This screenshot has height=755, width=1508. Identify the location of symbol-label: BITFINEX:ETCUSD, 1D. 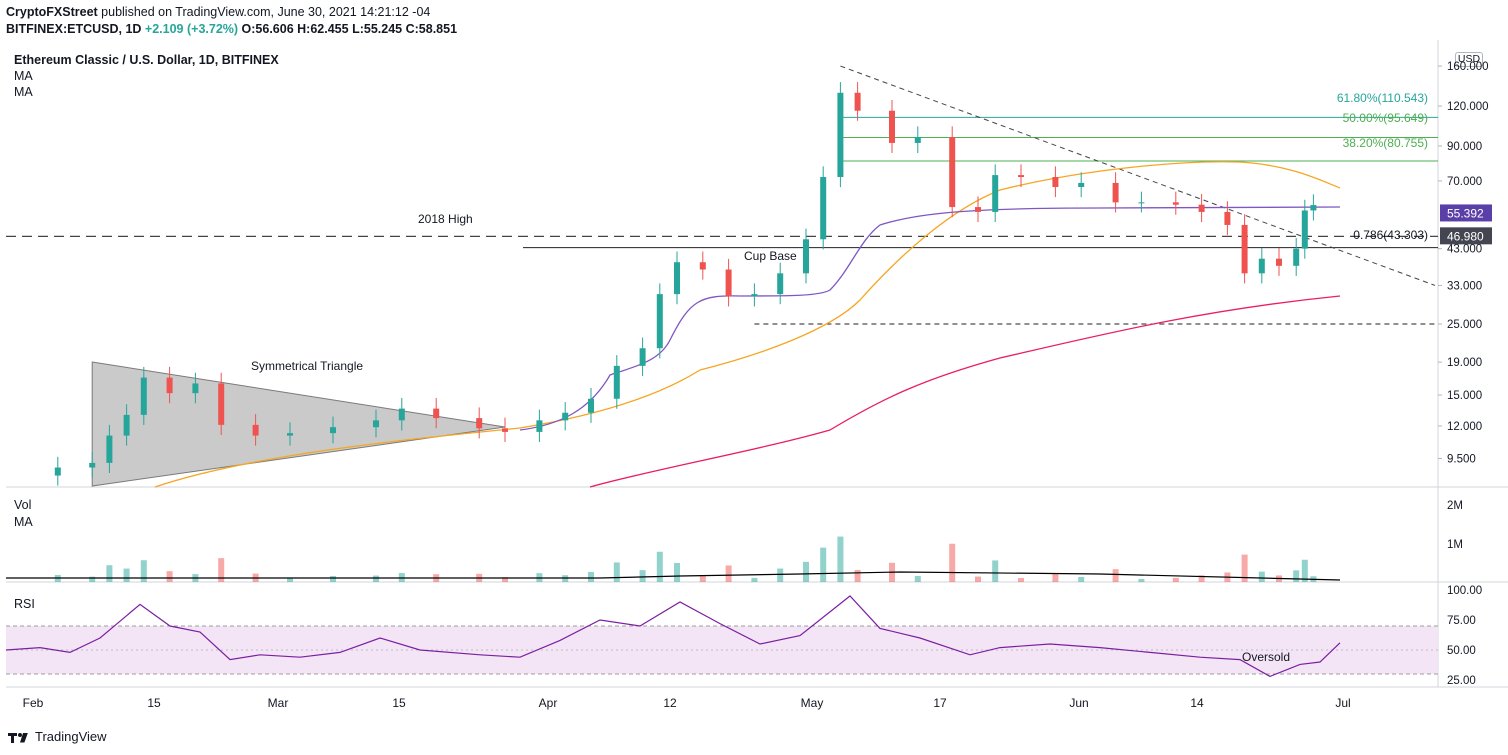
(74, 29).